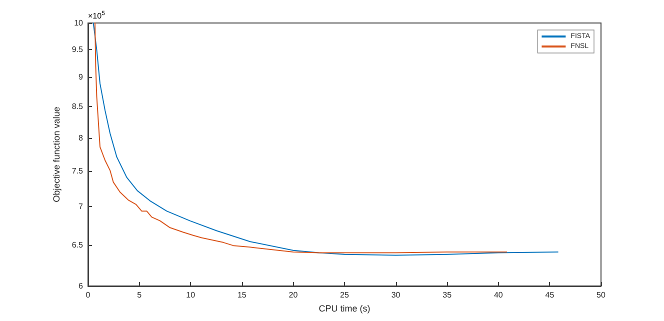 The image size is (664, 321). Describe the element at coordinates (78, 171) in the screenshot. I see `y-tick-label: 7.5` at that location.